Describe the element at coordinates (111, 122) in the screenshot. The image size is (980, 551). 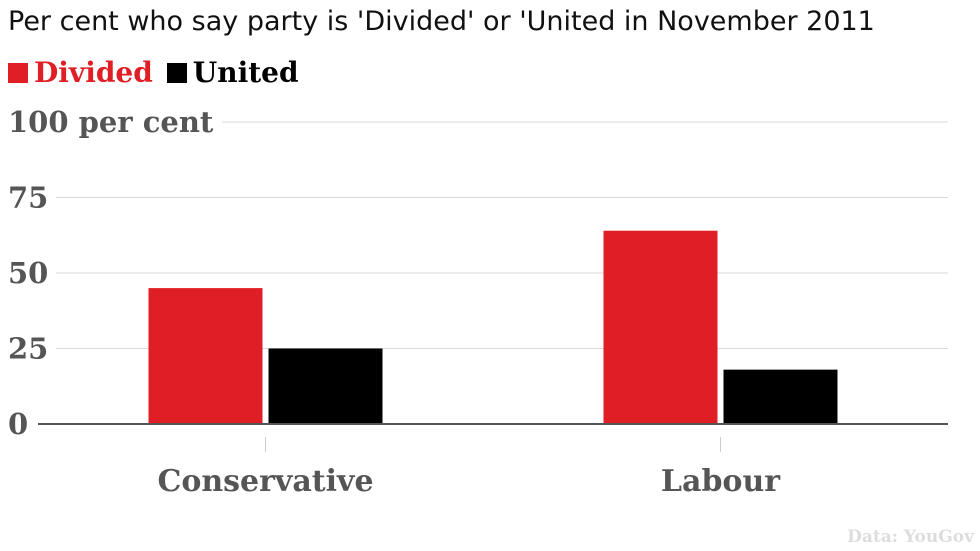
I see `y-tick-label: 100 per cent` at that location.